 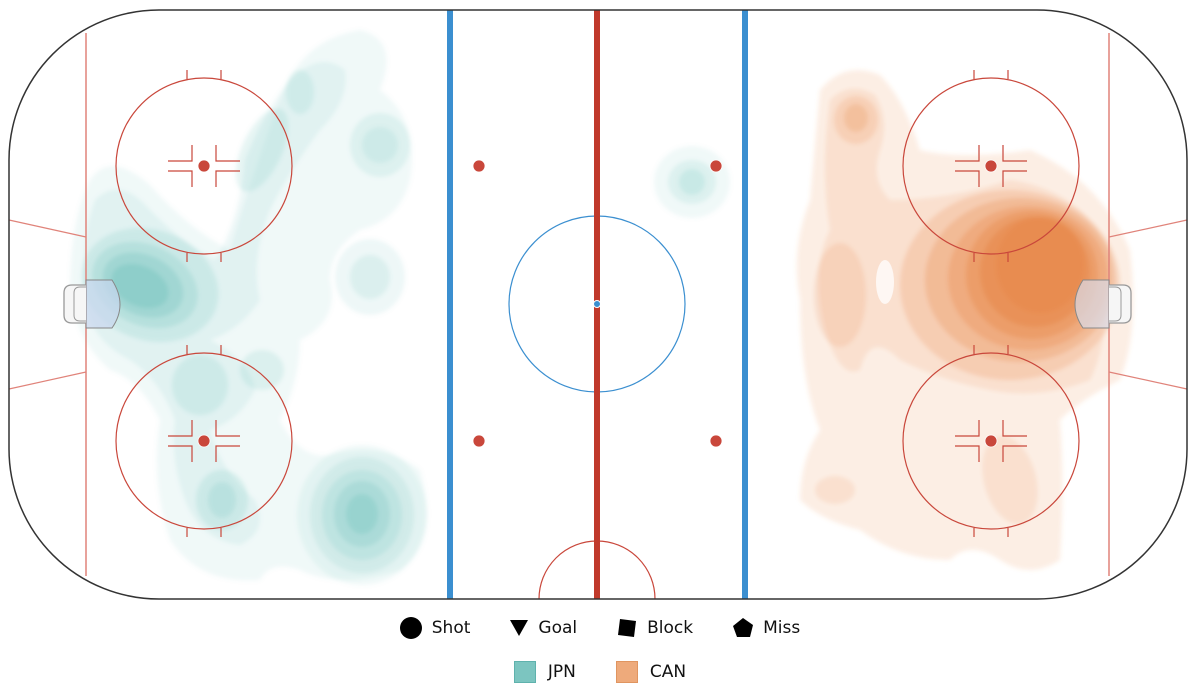 I want to click on can-heatmap-gap, so click(x=885, y=282).